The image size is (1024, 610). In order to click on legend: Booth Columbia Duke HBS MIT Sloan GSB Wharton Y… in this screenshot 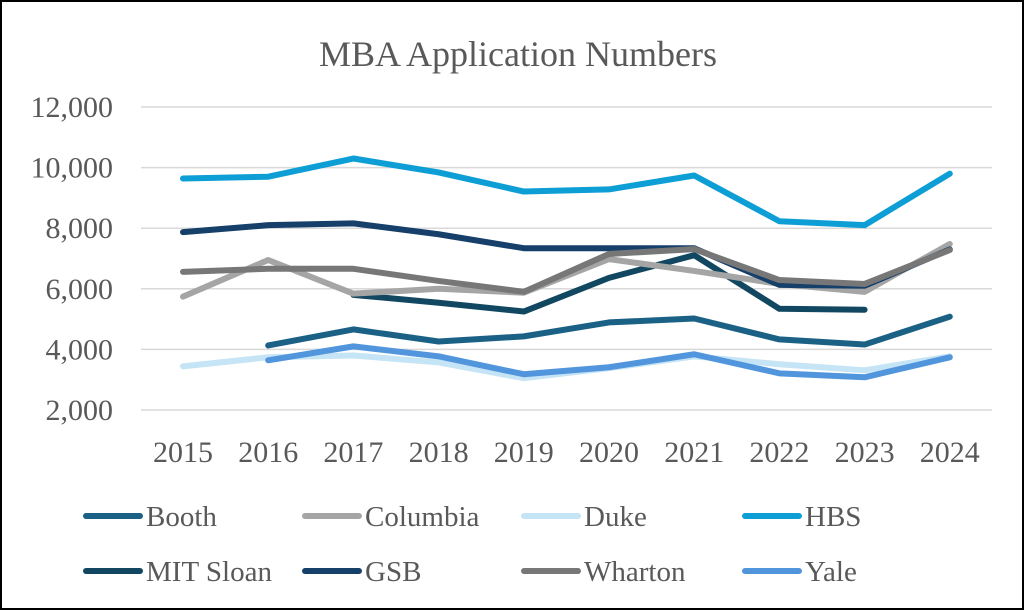, I will do `click(472, 544)`.